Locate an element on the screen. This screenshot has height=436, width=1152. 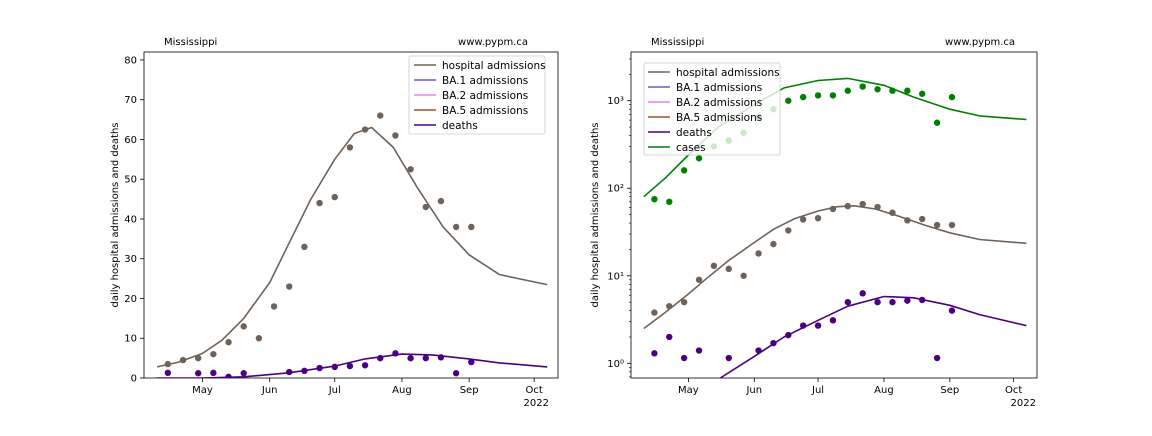
legend-item-cases: cases is located at coordinates (691, 148).